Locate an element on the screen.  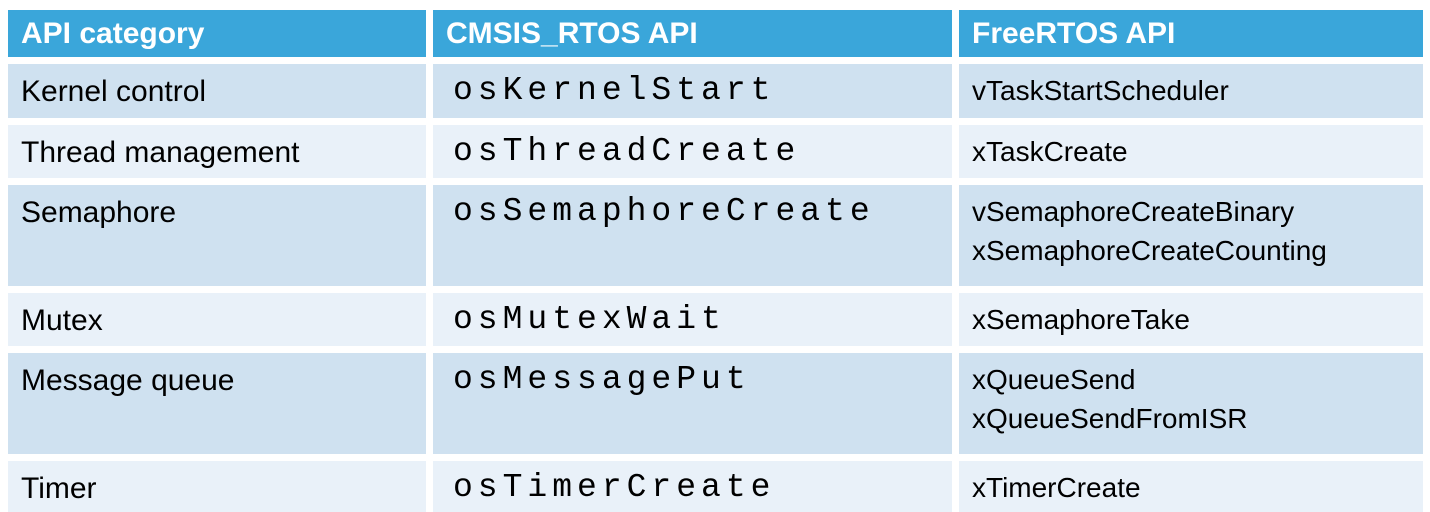
cell-category: Kernel control is located at coordinates (217, 91).